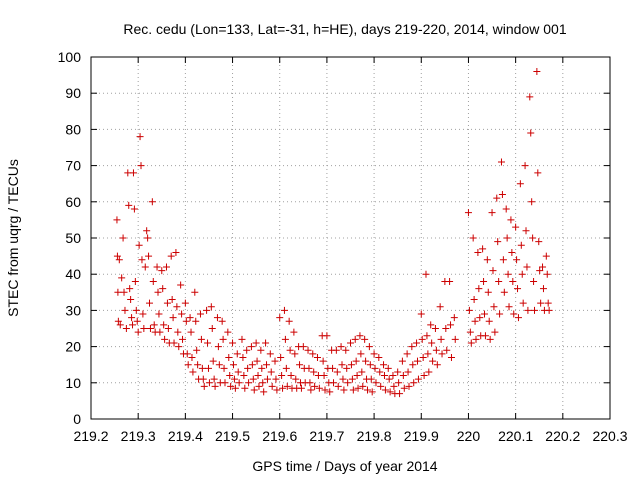 This screenshot has width=640, height=480. I want to click on x-tick-label: 220, so click(469, 436).